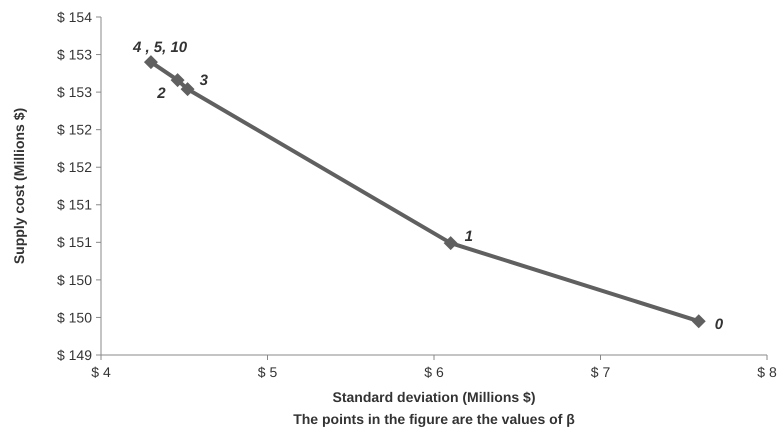 Image resolution: width=784 pixels, height=444 pixels. What do you see at coordinates (101, 372) in the screenshot?
I see `x-tick-label: $ 4` at bounding box center [101, 372].